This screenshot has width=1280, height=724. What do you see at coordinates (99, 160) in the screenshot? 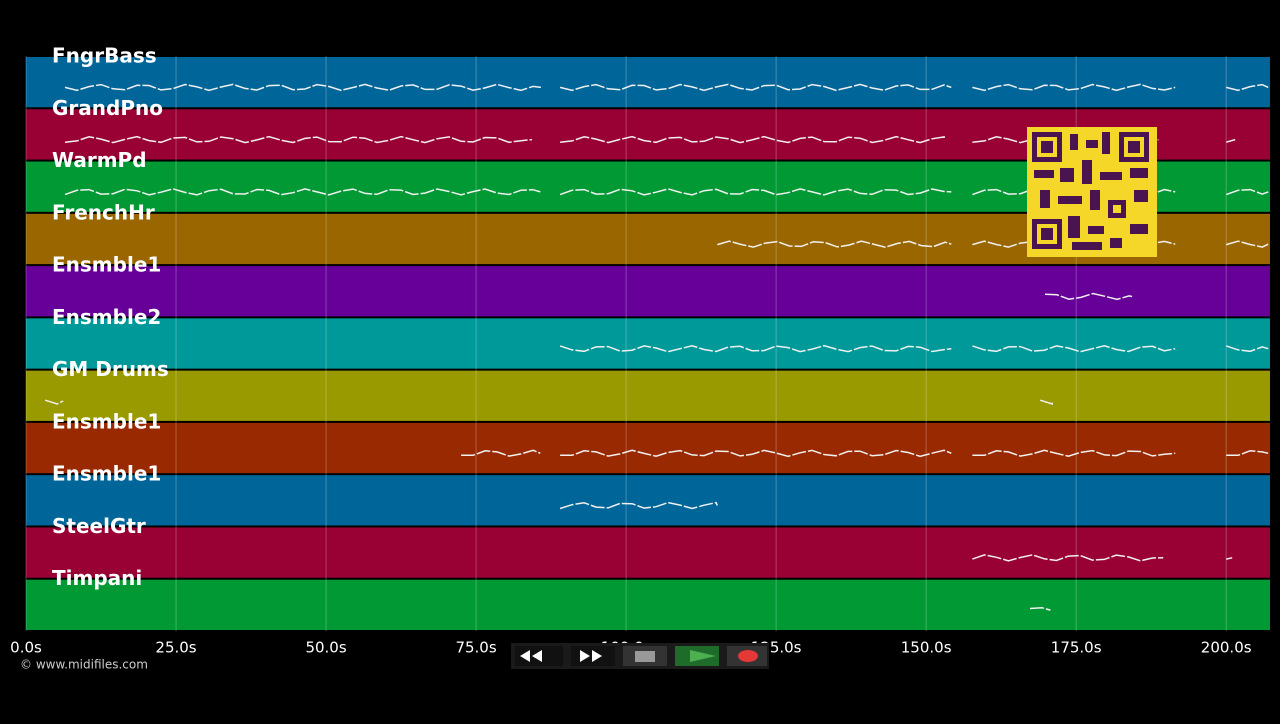
I see `track-name: WarmPd` at bounding box center [99, 160].